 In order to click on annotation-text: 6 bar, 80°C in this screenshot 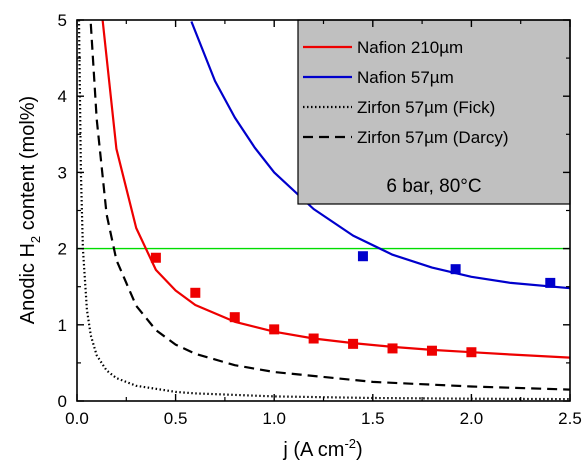, I will do `click(433, 186)`.